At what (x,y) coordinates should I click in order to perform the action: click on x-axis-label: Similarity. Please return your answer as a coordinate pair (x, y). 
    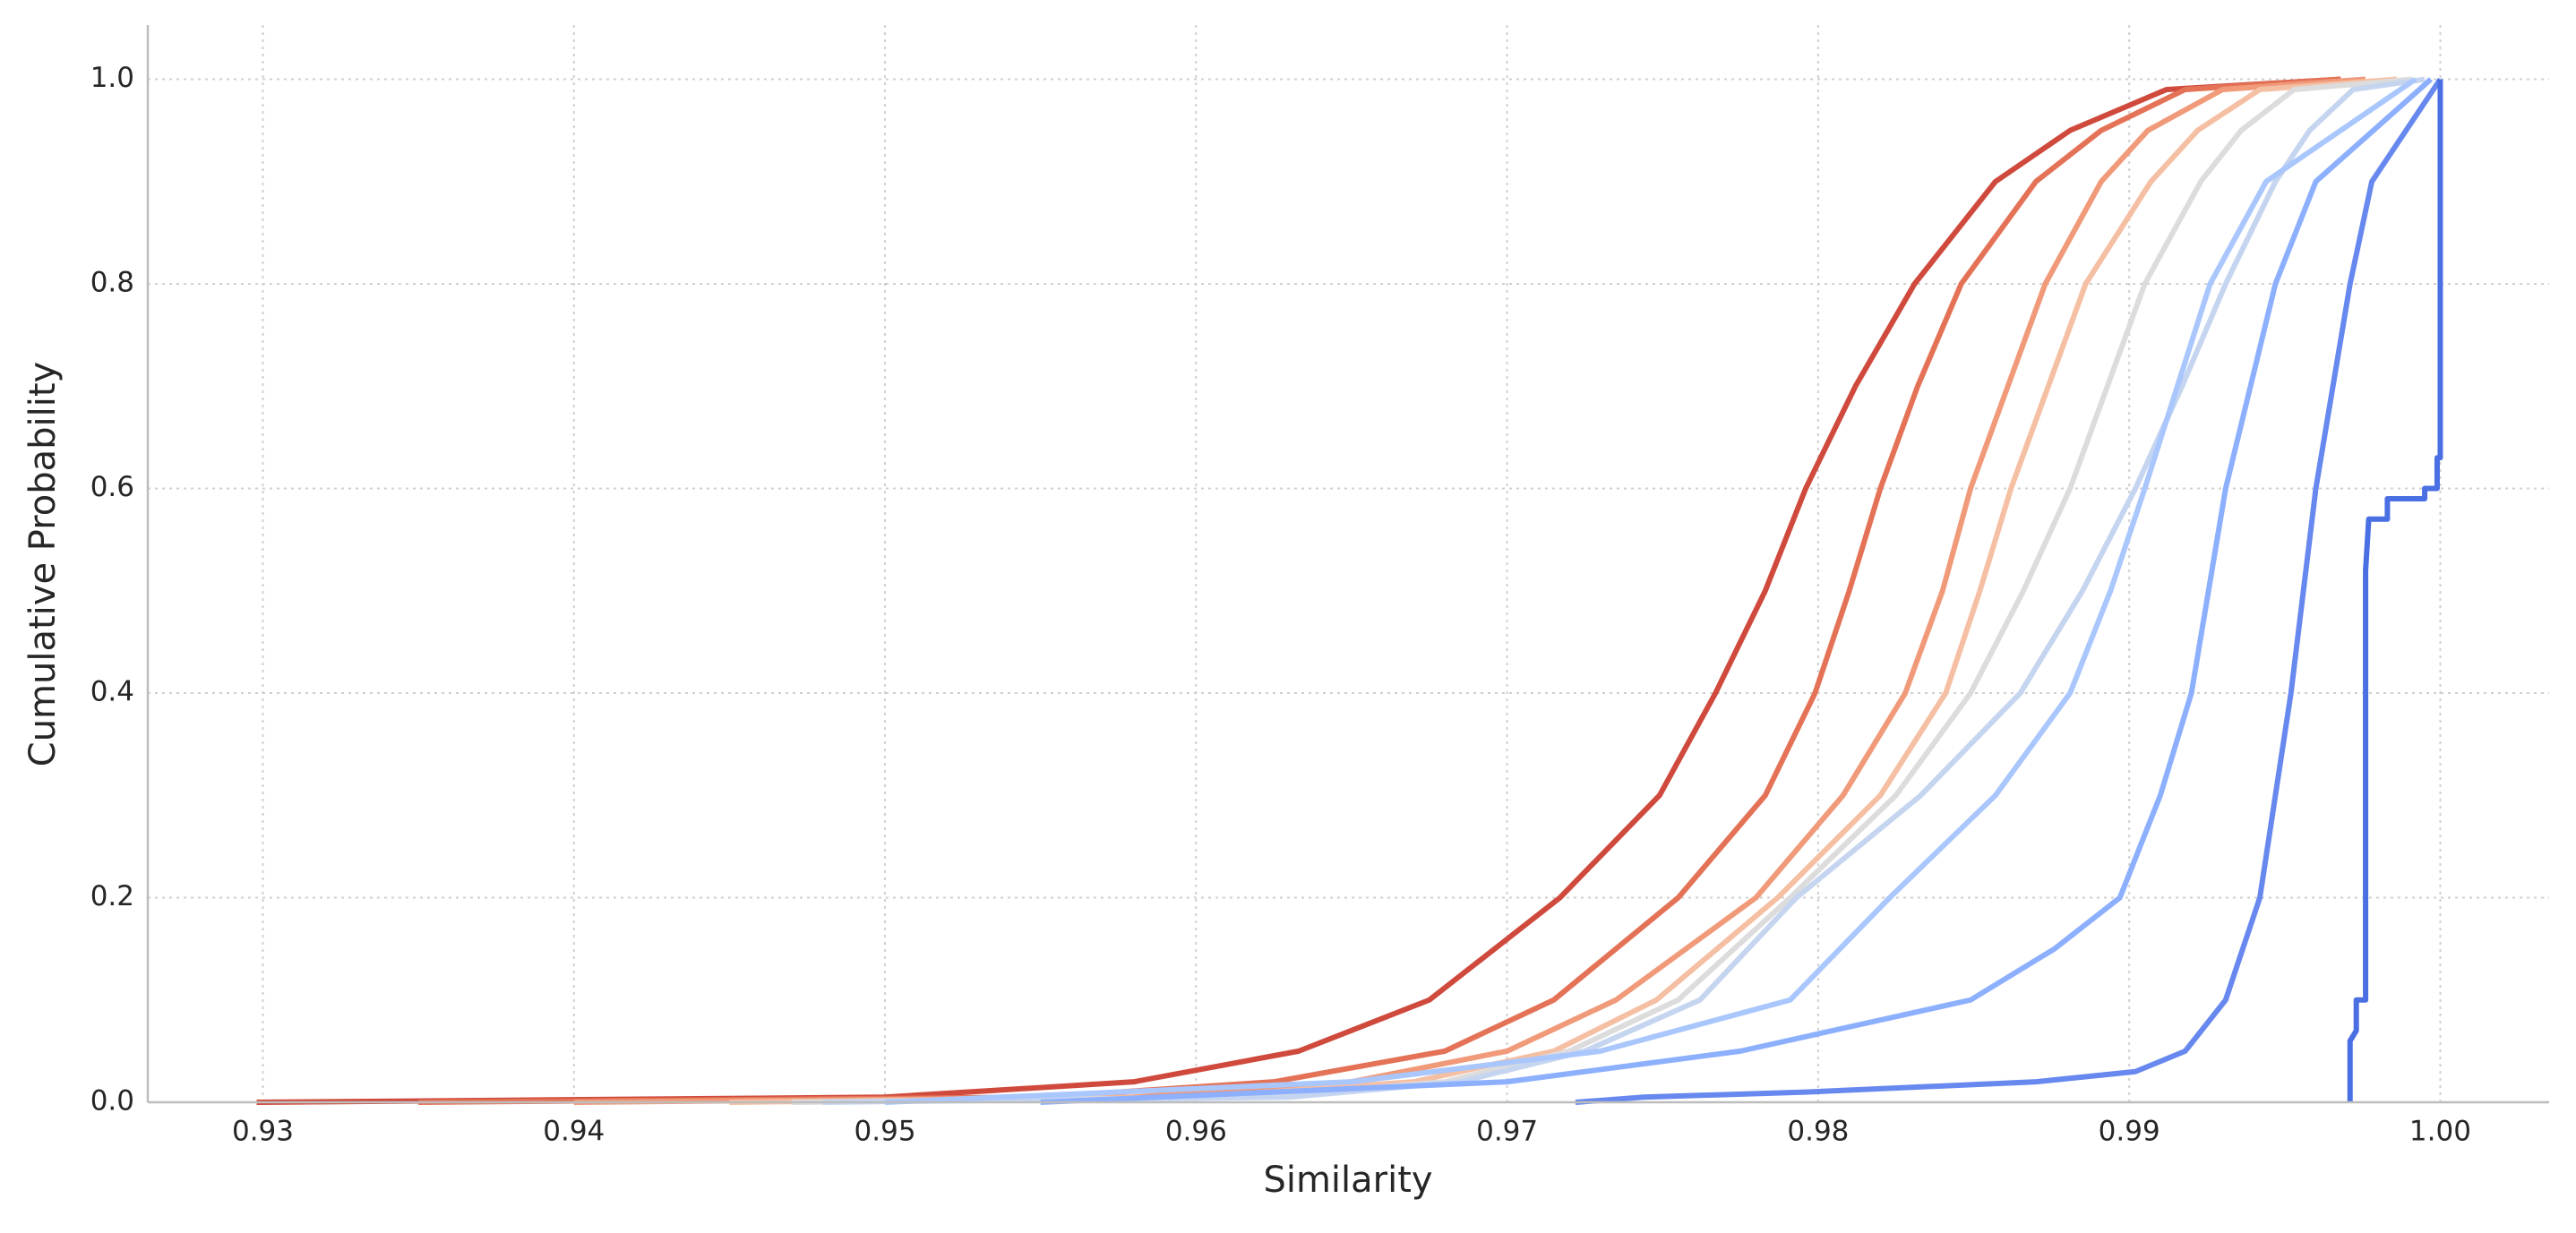
    Looking at the image, I should click on (1347, 1181).